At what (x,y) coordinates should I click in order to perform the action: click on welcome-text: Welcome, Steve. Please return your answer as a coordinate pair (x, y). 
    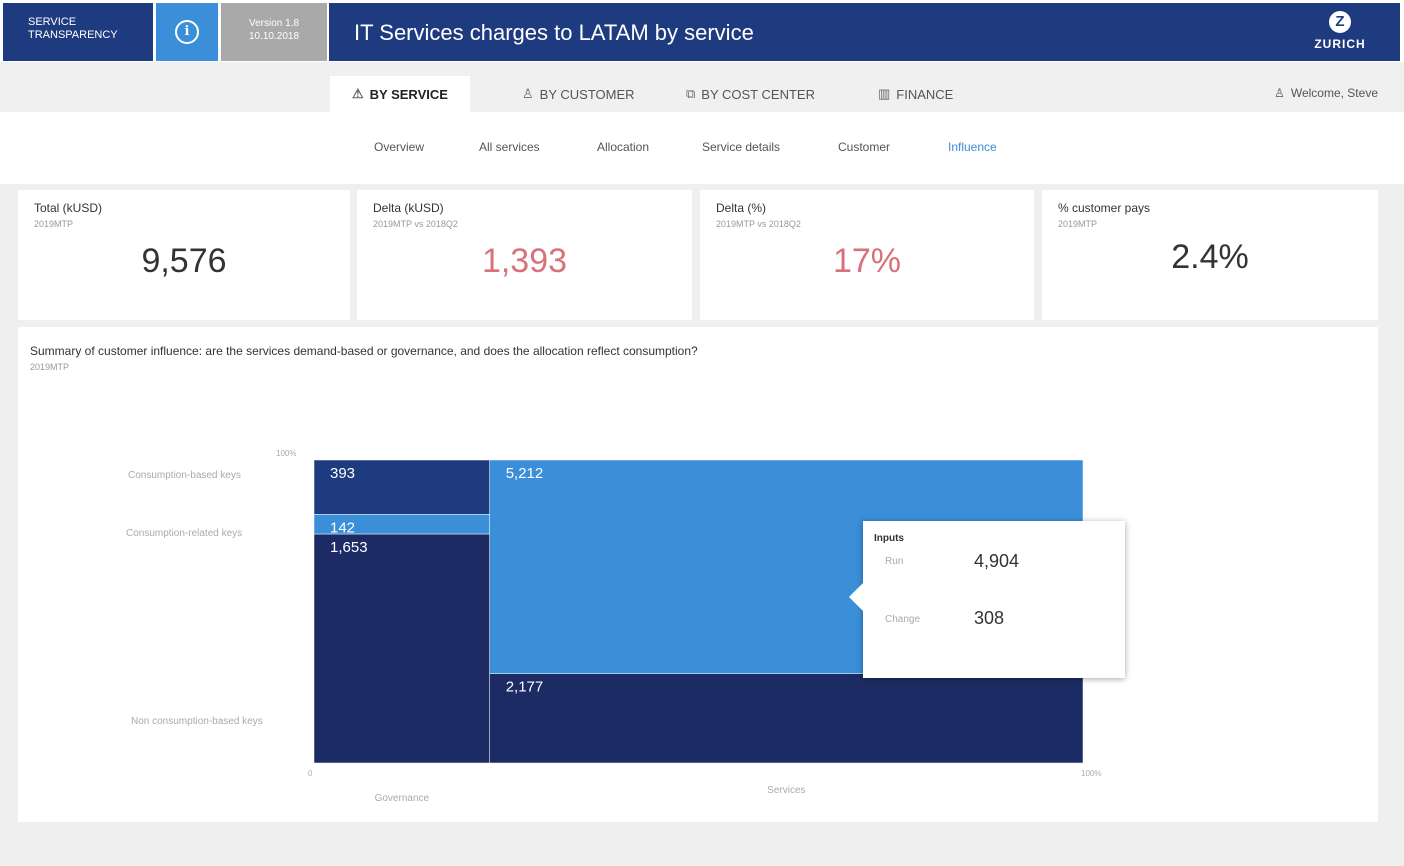
    Looking at the image, I should click on (1334, 93).